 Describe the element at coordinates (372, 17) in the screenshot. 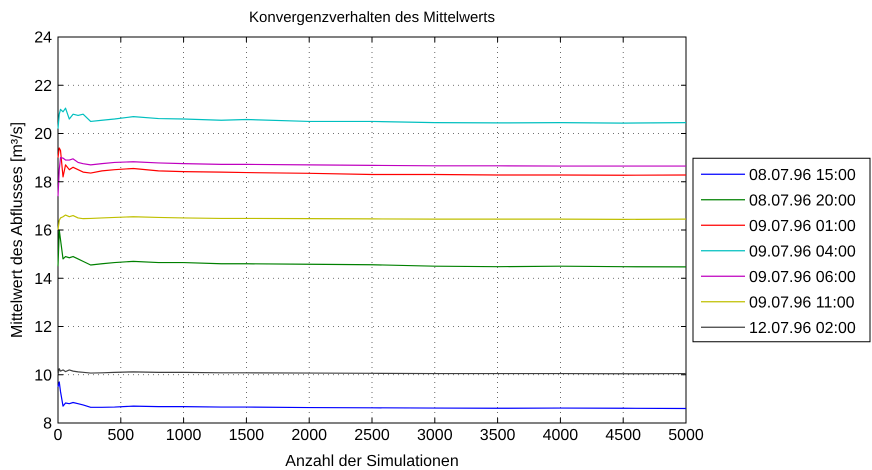

I see `chart-title: Konvergenzverhalten des Mittelwerts` at that location.